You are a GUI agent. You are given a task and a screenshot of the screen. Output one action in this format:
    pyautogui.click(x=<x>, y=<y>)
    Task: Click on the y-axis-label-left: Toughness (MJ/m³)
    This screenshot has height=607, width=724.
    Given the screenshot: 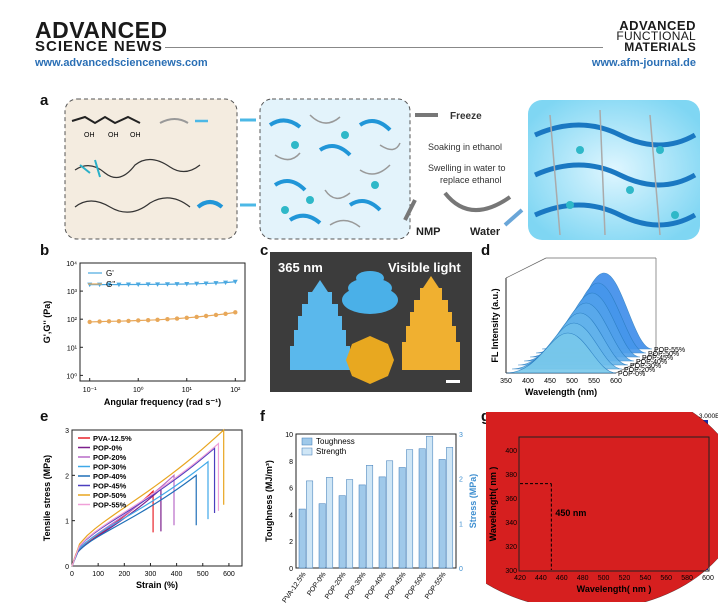 What is the action you would take?
    pyautogui.click(x=269, y=501)
    